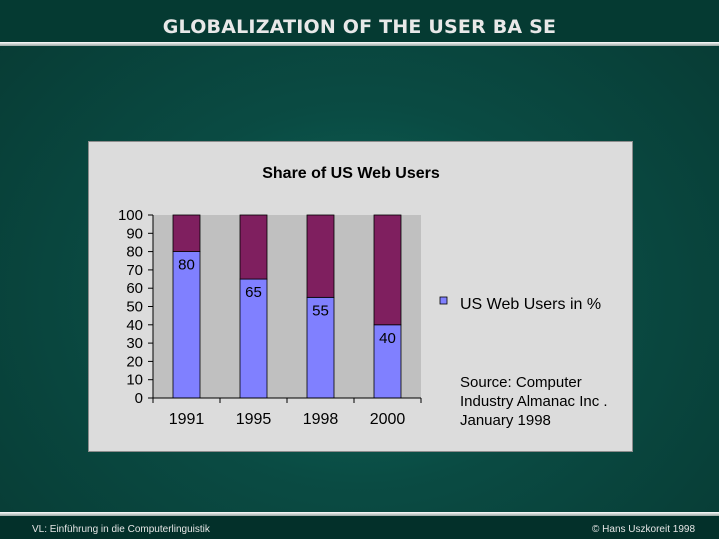  Describe the element at coordinates (351, 173) in the screenshot. I see `chart-title: Share of US Web Users` at that location.